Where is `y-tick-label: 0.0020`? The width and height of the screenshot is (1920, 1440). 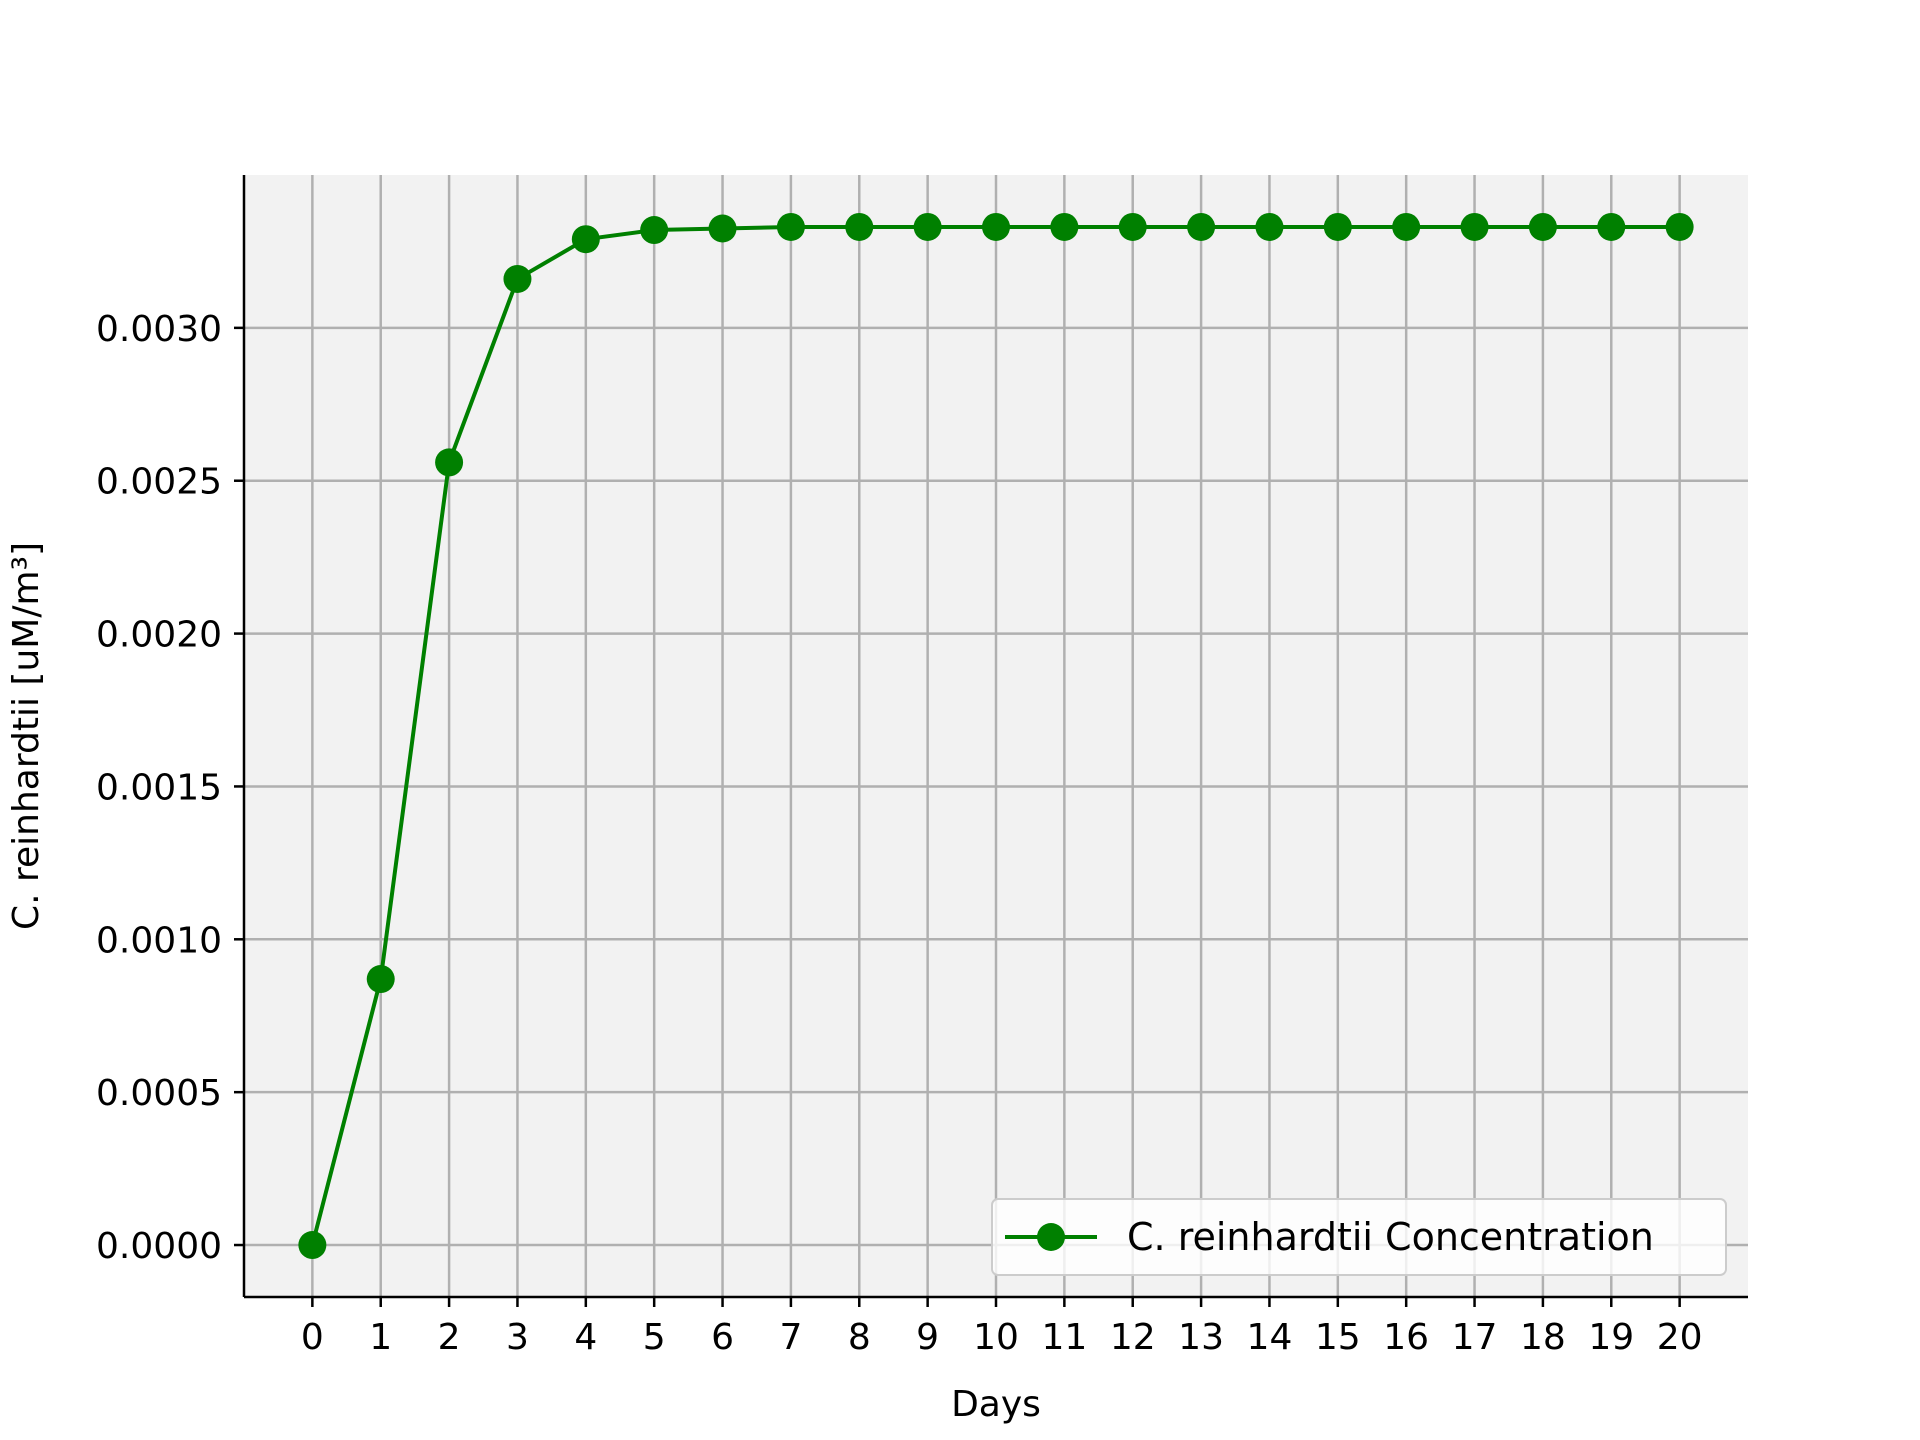
y-tick-label: 0.0020 is located at coordinates (159, 635).